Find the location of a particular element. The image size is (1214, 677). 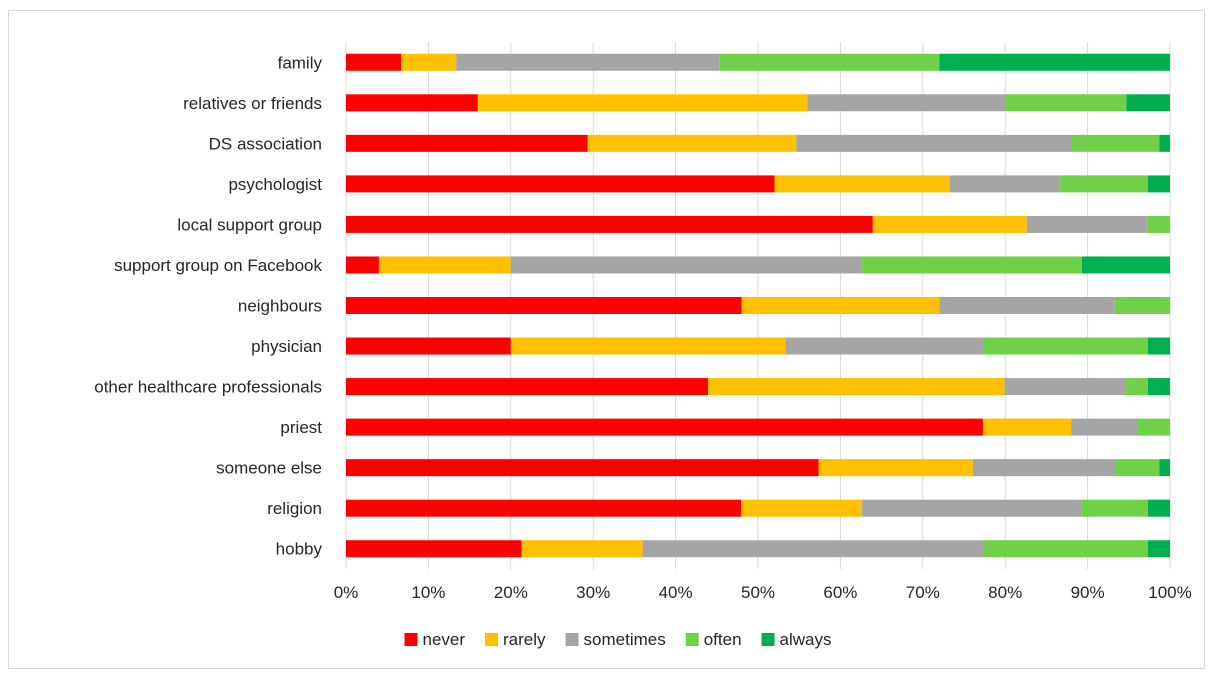

legend-item-never: never is located at coordinates (434, 639).